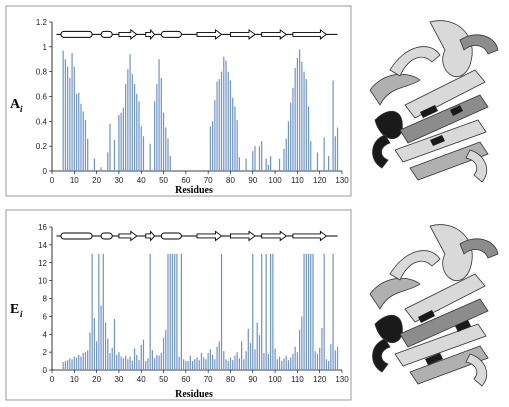  What do you see at coordinates (106, 34) in the screenshot?
I see `helix-glyph` at bounding box center [106, 34].